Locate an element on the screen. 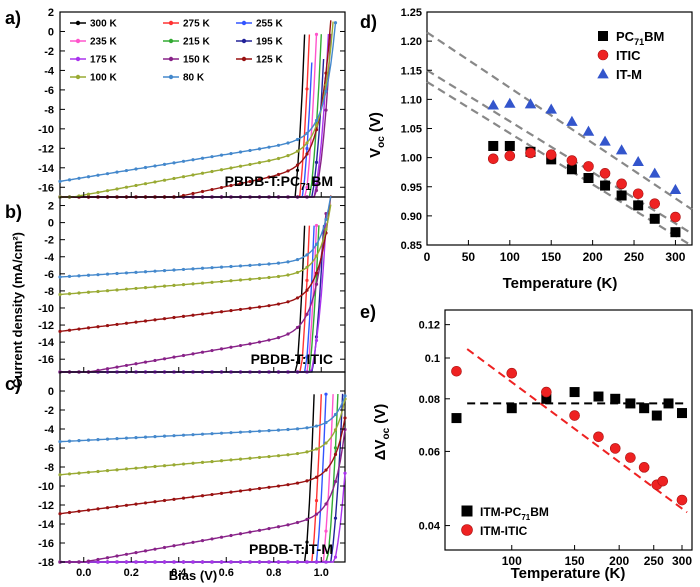 The image size is (700, 587). x-tick-label-c: 0.4 is located at coordinates (179, 573).